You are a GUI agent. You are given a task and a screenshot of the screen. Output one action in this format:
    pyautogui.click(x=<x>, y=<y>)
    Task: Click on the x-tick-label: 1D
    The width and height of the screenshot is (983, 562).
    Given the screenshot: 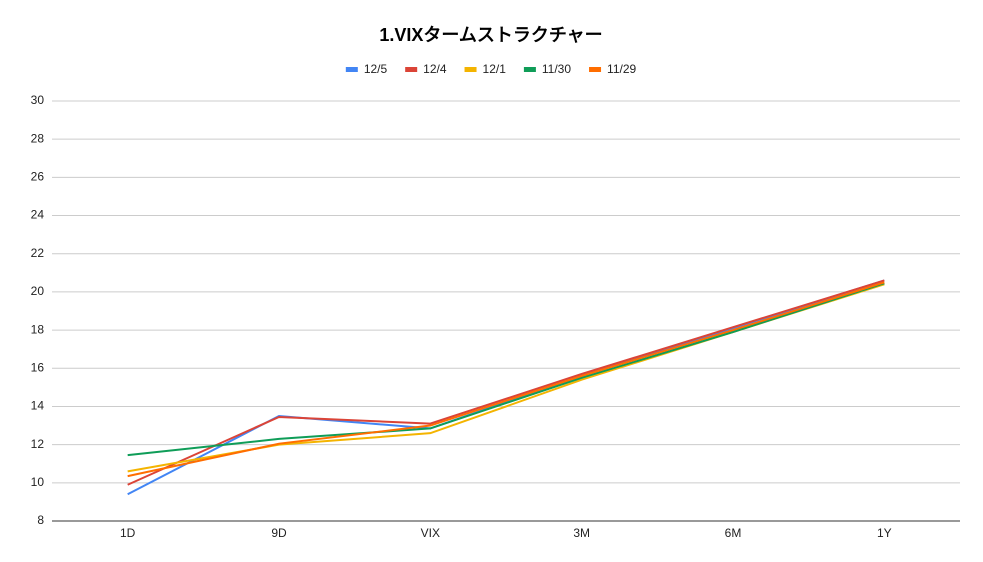 What is the action you would take?
    pyautogui.click(x=128, y=533)
    